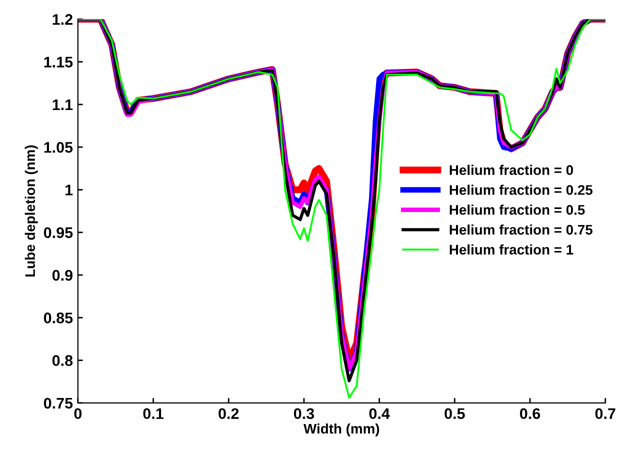 This screenshot has height=468, width=644. What do you see at coordinates (62, 104) in the screenshot?
I see `y-tick-label: 1.1` at bounding box center [62, 104].